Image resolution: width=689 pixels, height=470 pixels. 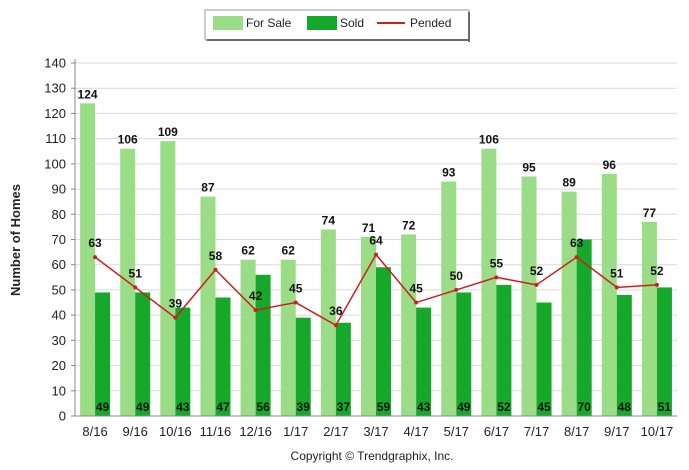 I want to click on data-label-for-sale: 72, so click(x=409, y=225).